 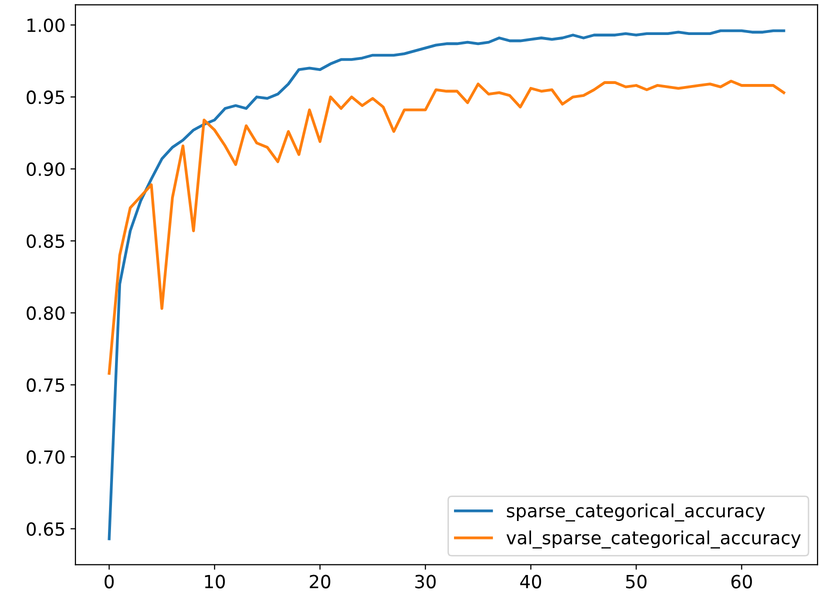 I want to click on y-tick-label: 0.75, so click(x=45, y=385).